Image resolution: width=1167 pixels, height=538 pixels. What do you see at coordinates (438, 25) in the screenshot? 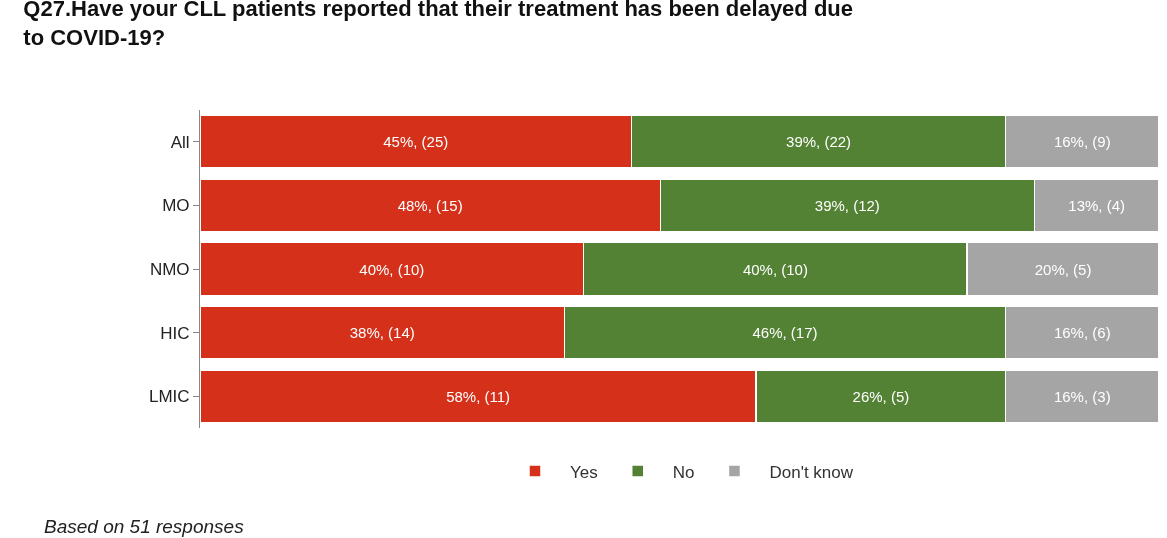
I see `chart-title: Q27.Have your CLL patients reported that their treatment has been delayed due to COVID-19?` at bounding box center [438, 25].